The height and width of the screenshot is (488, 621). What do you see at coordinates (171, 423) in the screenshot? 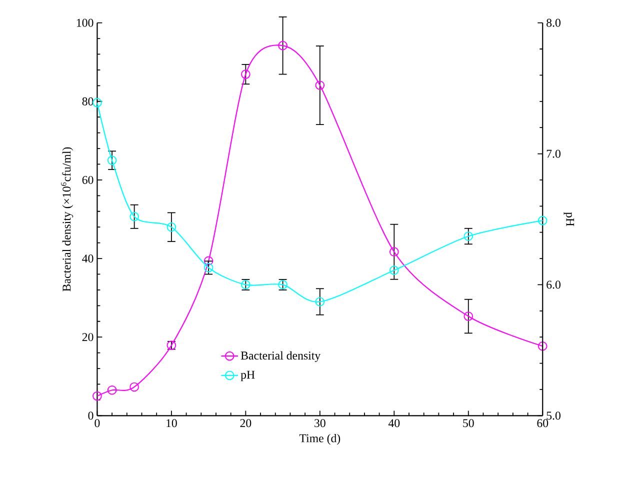
I see `x-tick-label: 10` at bounding box center [171, 423].